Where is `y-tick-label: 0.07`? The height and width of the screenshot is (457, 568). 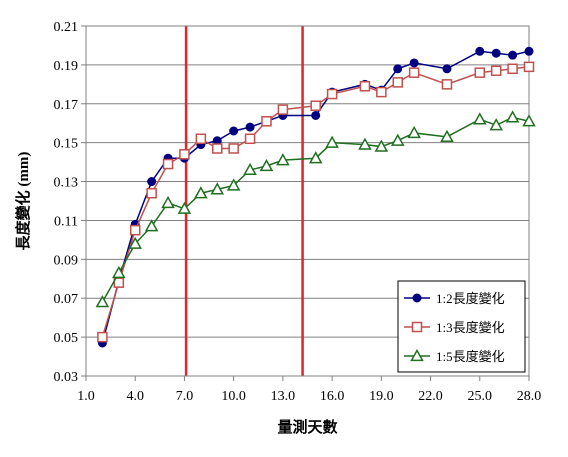 y-tick-label: 0.07 is located at coordinates (66, 299).